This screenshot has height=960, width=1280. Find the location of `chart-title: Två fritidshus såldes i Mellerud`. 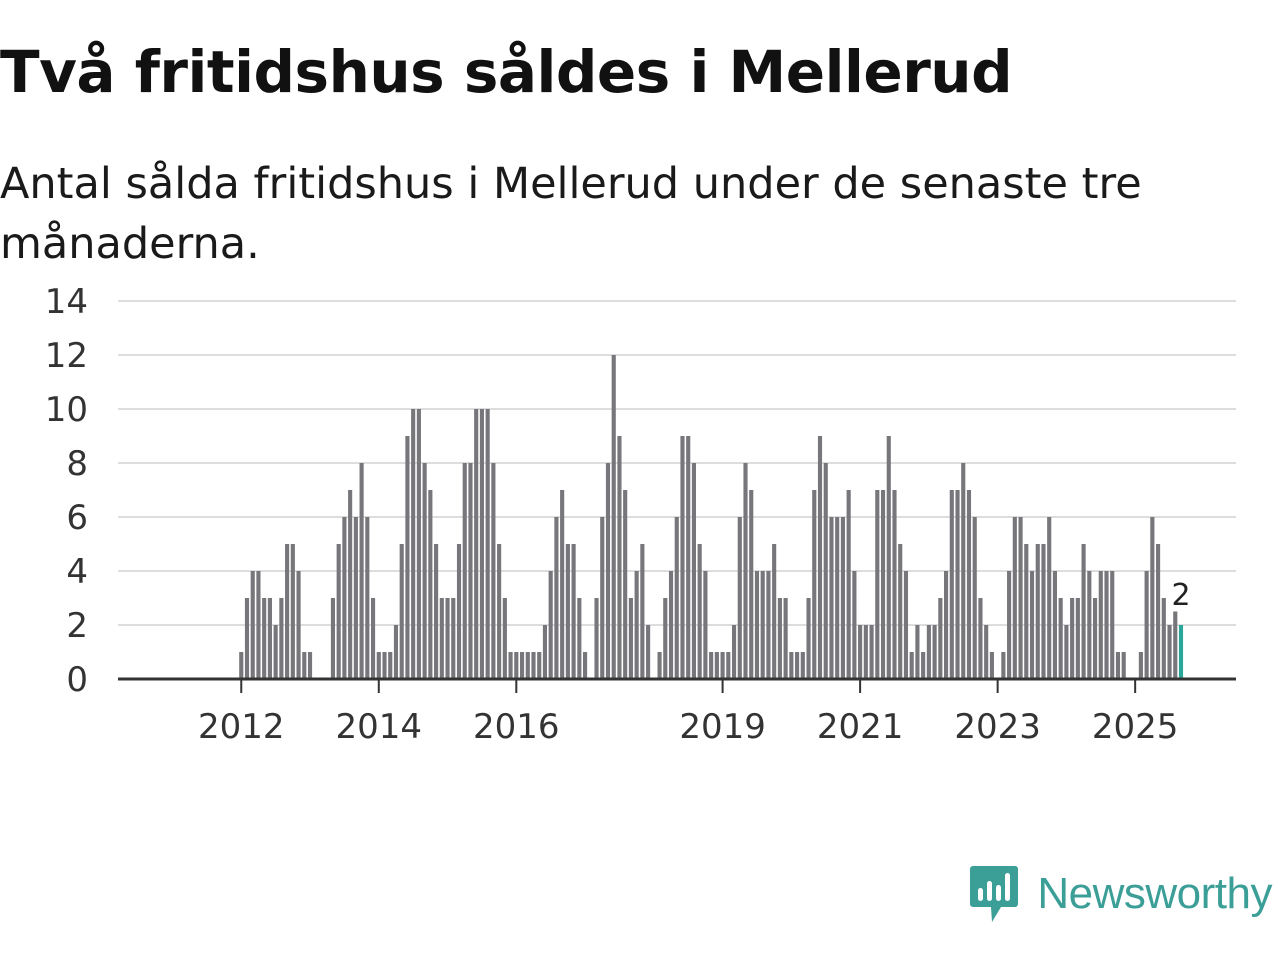

chart-title: Två fritidshus såldes i Mellerud is located at coordinates (506, 72).